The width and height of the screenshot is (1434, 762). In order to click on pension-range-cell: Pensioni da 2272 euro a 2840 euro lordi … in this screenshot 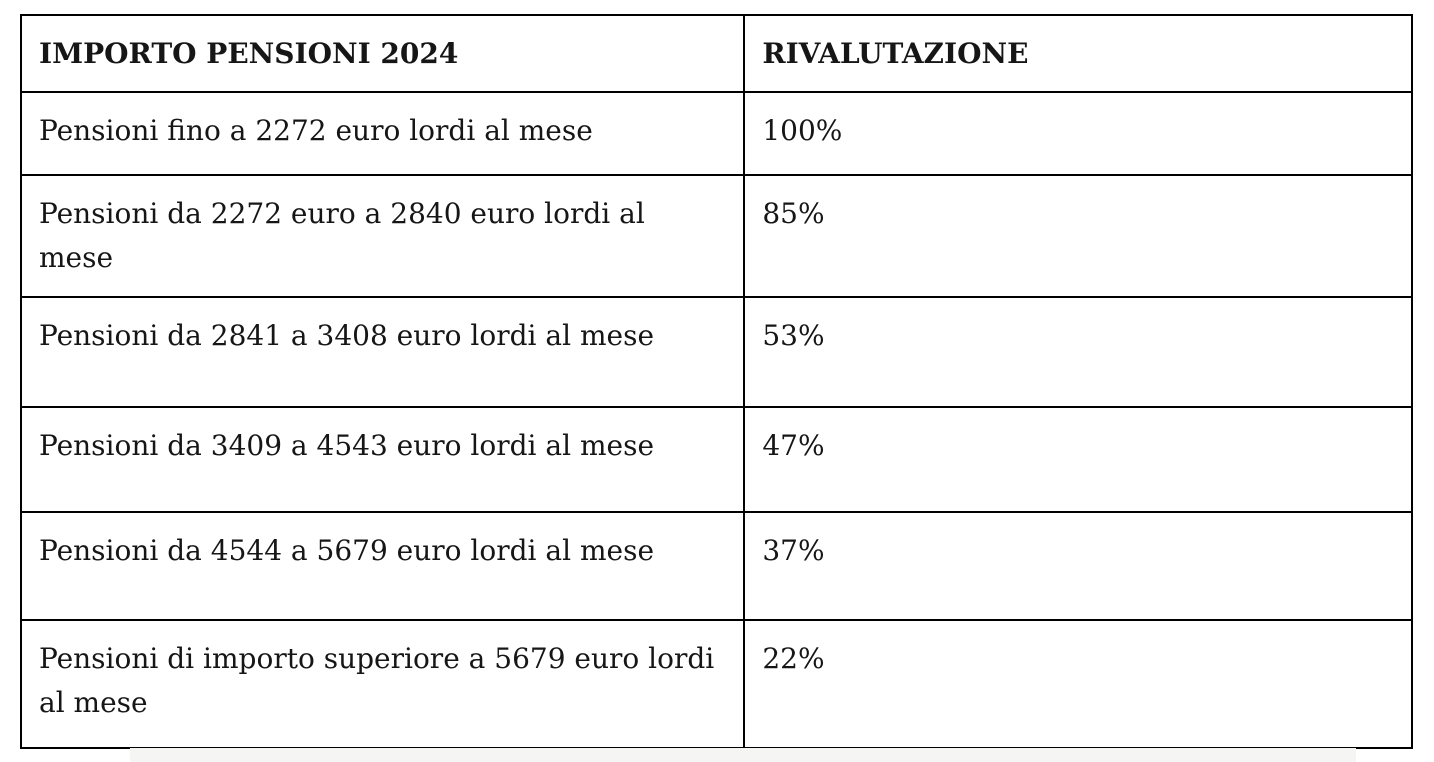, I will do `click(382, 236)`.